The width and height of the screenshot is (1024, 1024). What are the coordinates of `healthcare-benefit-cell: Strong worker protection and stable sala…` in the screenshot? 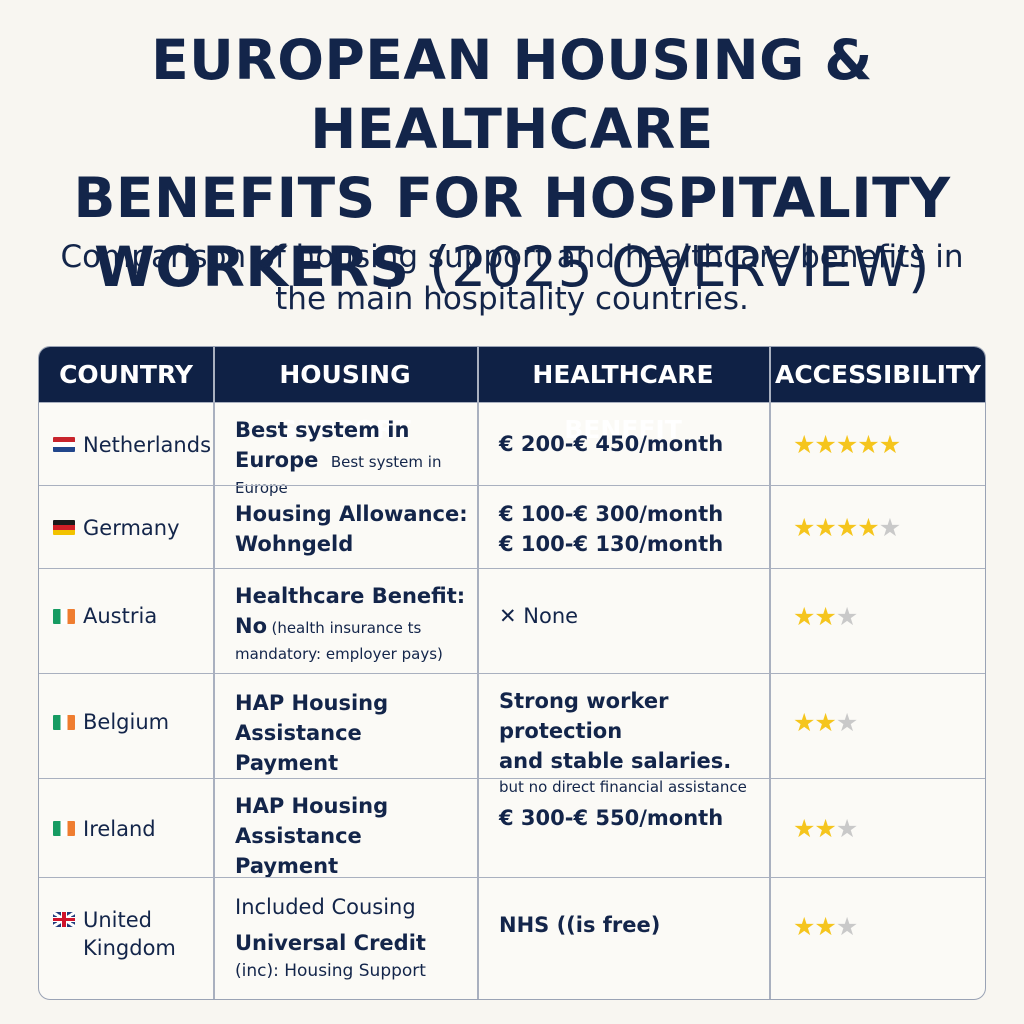 It's located at (627, 742).